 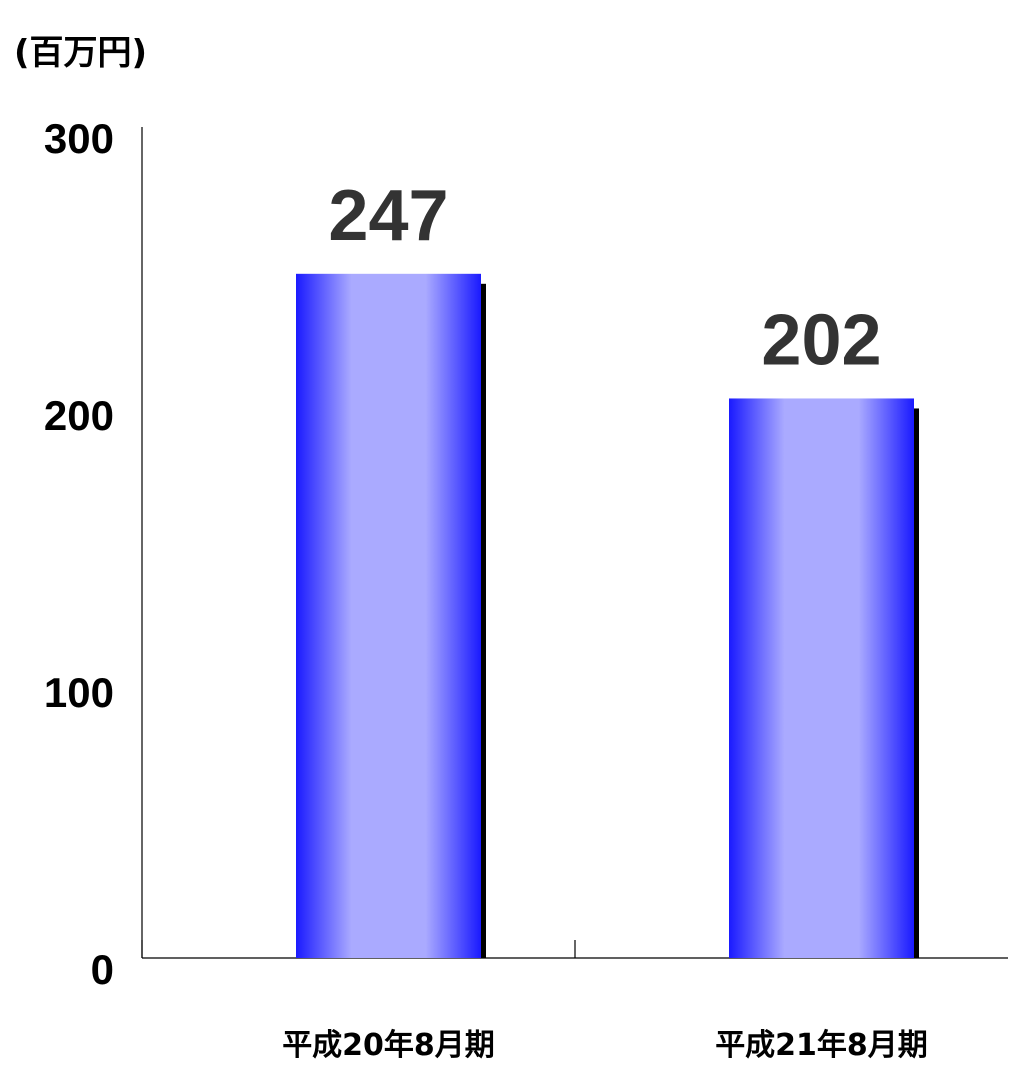 I want to click on unit-label: (百万円), so click(x=80, y=53).